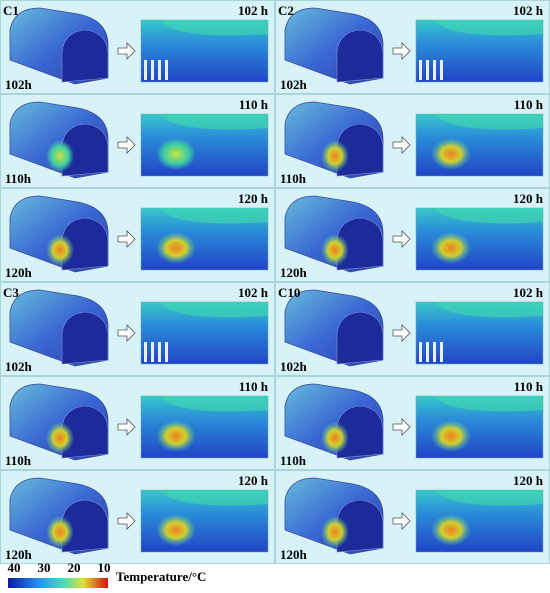 This screenshot has width=550, height=593. Describe the element at coordinates (161, 576) in the screenshot. I see `colorbar-label: Temperature/°C` at that location.